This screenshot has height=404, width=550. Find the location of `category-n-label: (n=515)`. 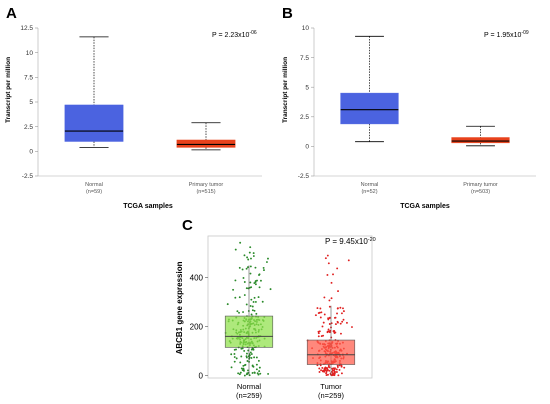

category-n-label: (n=515) is located at coordinates (205, 192).